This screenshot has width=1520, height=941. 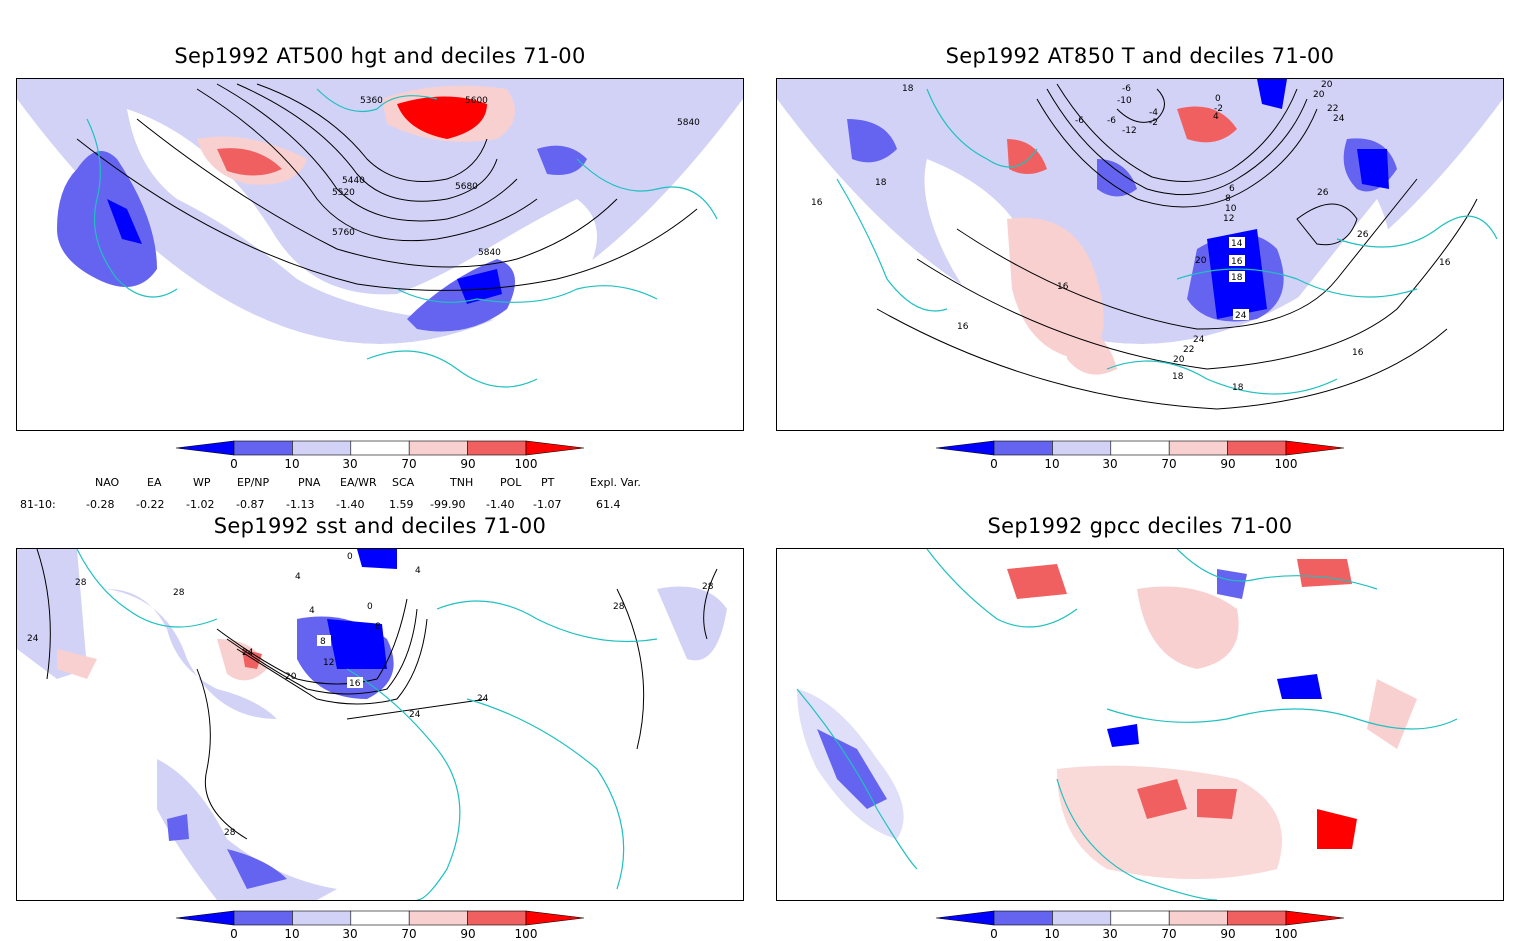 What do you see at coordinates (328, 663) in the screenshot?
I see `sst-contour-label: 12` at bounding box center [328, 663].